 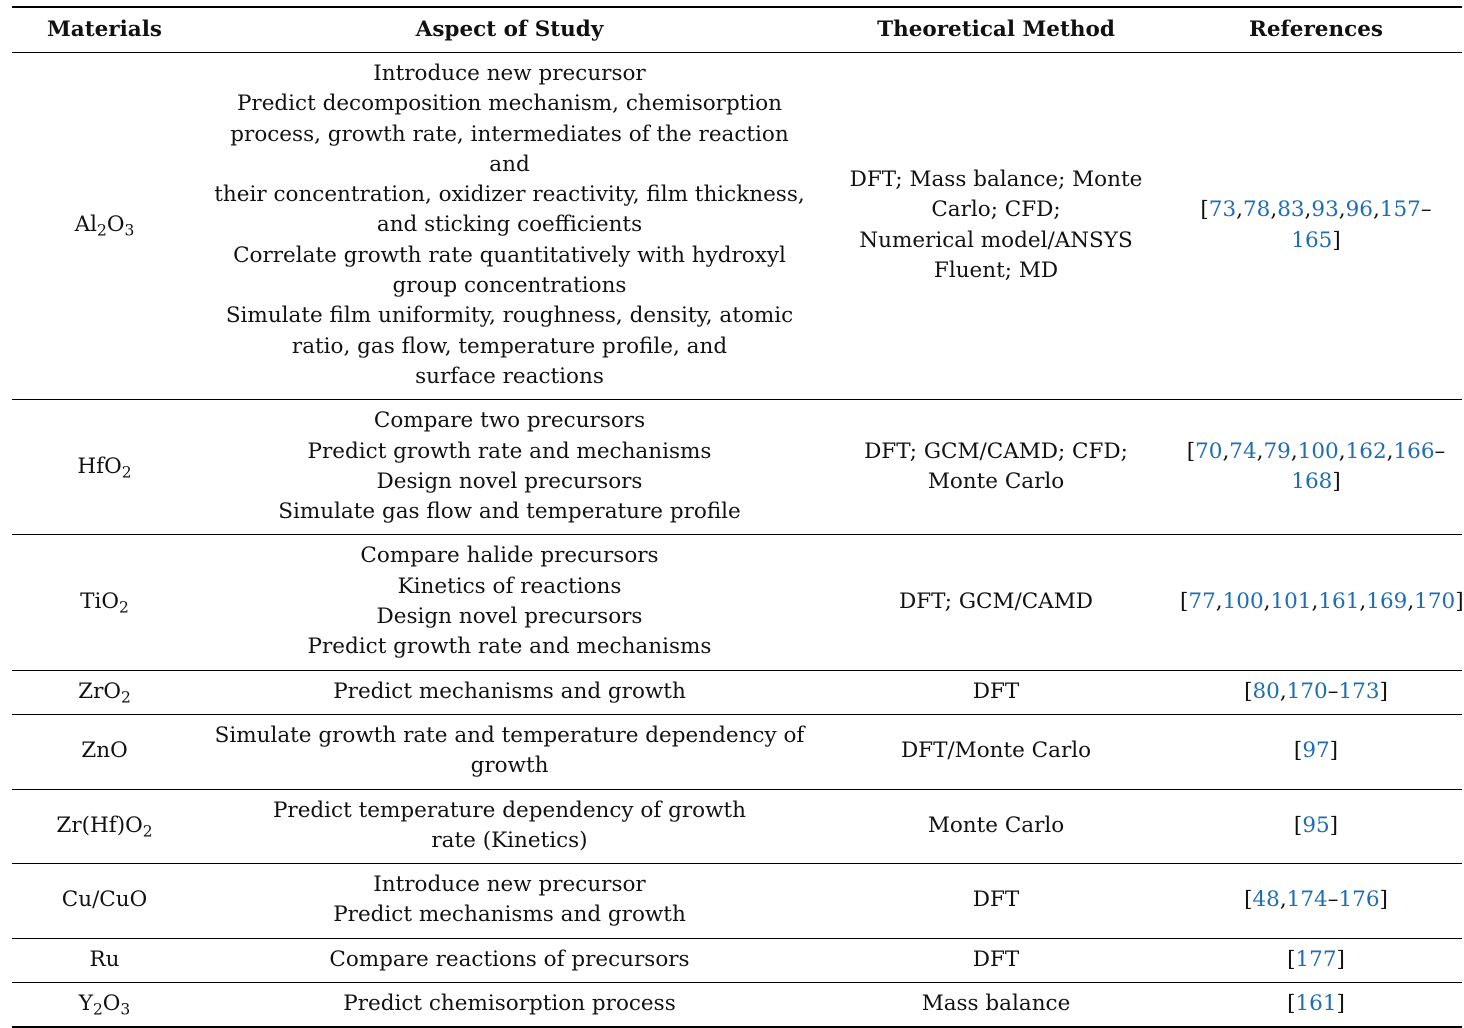 I want to click on method-cell: DFT/Monte Carlo, so click(x=996, y=751).